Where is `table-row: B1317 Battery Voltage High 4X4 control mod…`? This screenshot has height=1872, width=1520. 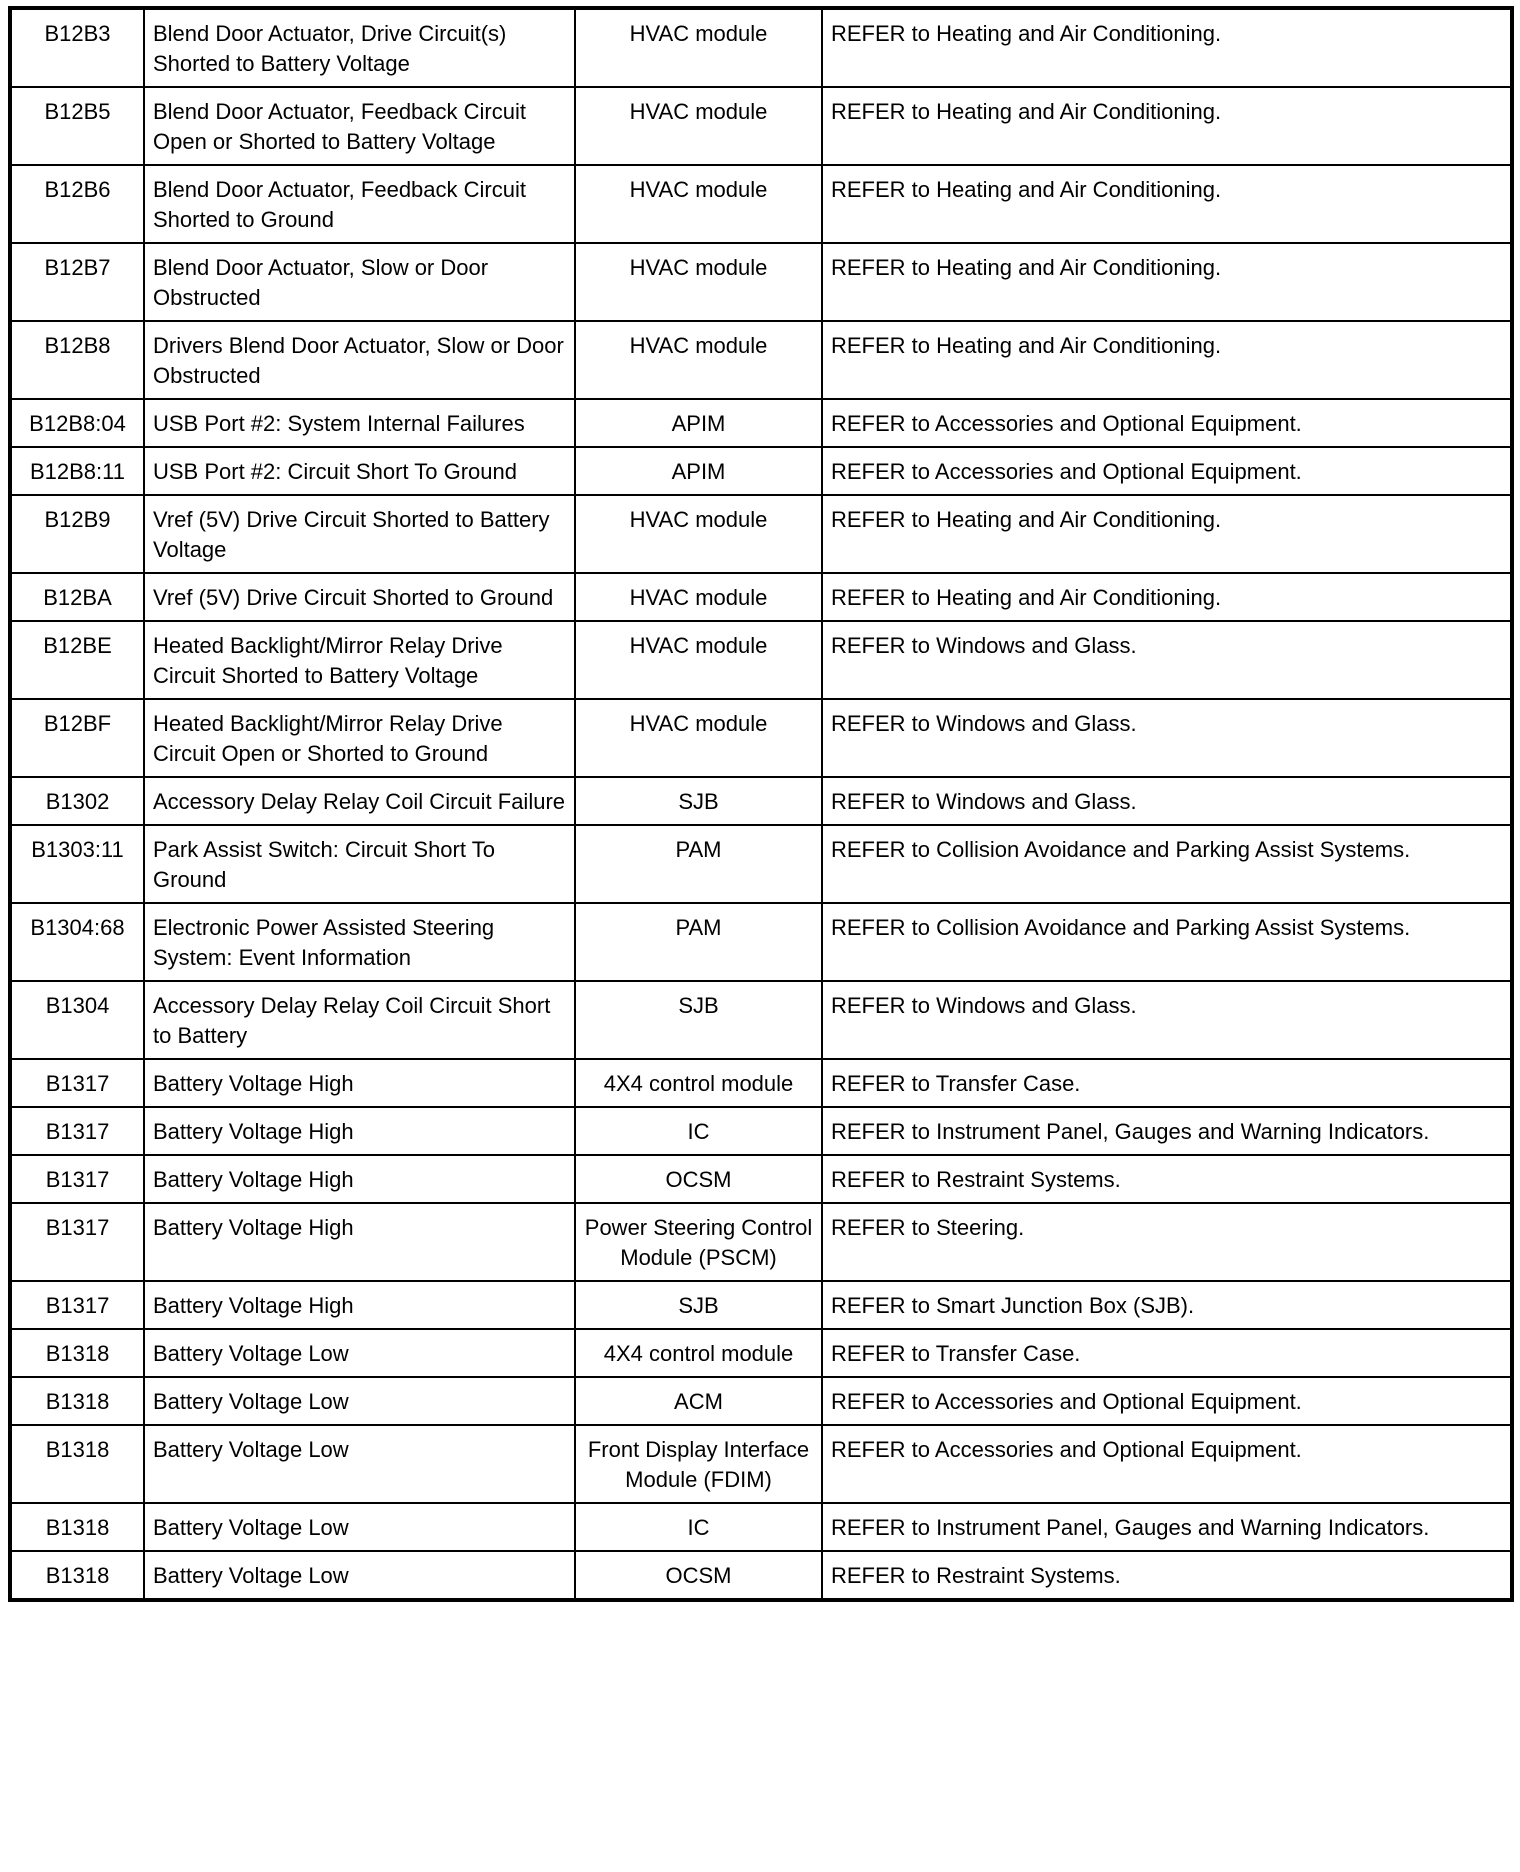
table-row: B1317 Battery Voltage High 4X4 control mod… is located at coordinates (761, 1083).